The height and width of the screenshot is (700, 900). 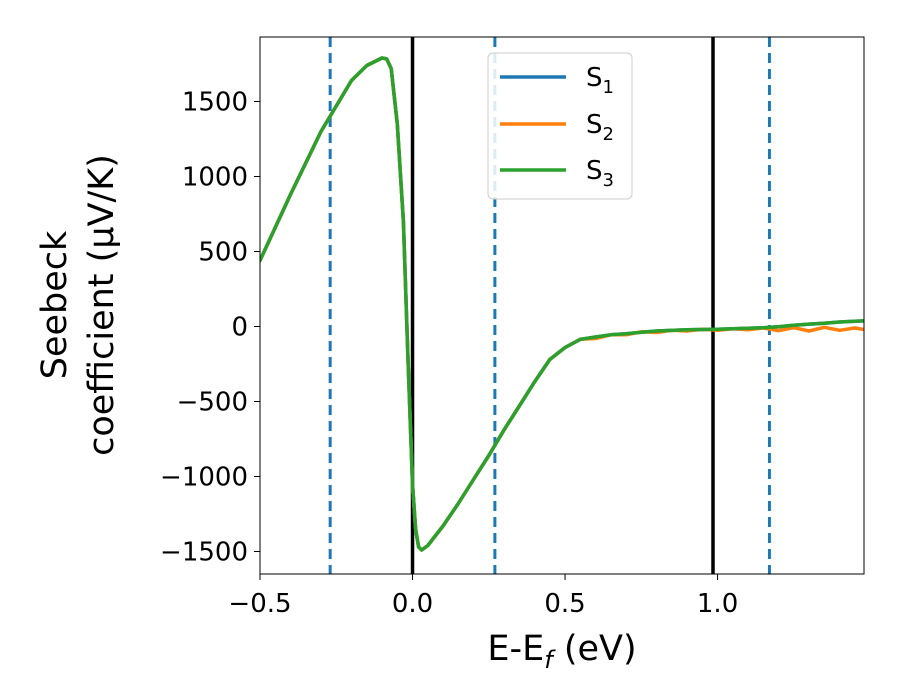 I want to click on y-tick-label: −1000, so click(x=204, y=478).